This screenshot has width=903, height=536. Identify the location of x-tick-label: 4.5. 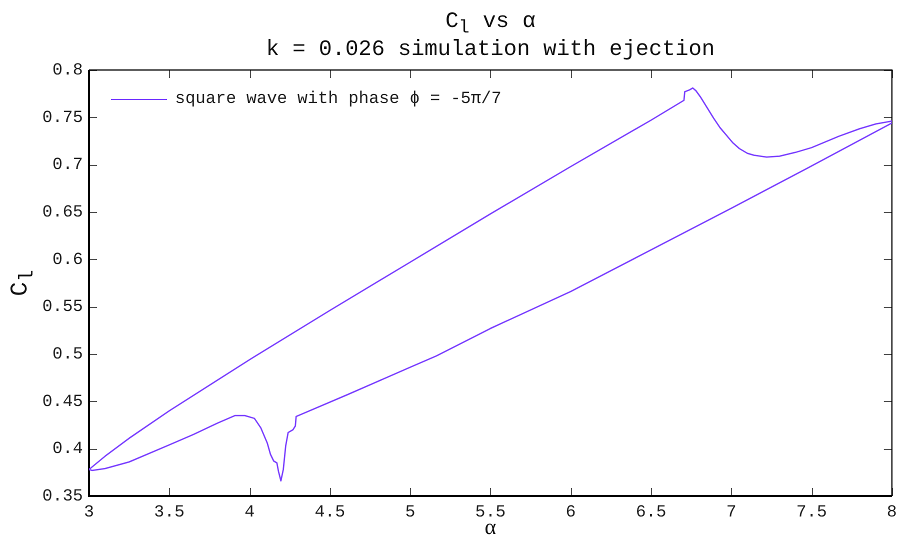
(330, 513).